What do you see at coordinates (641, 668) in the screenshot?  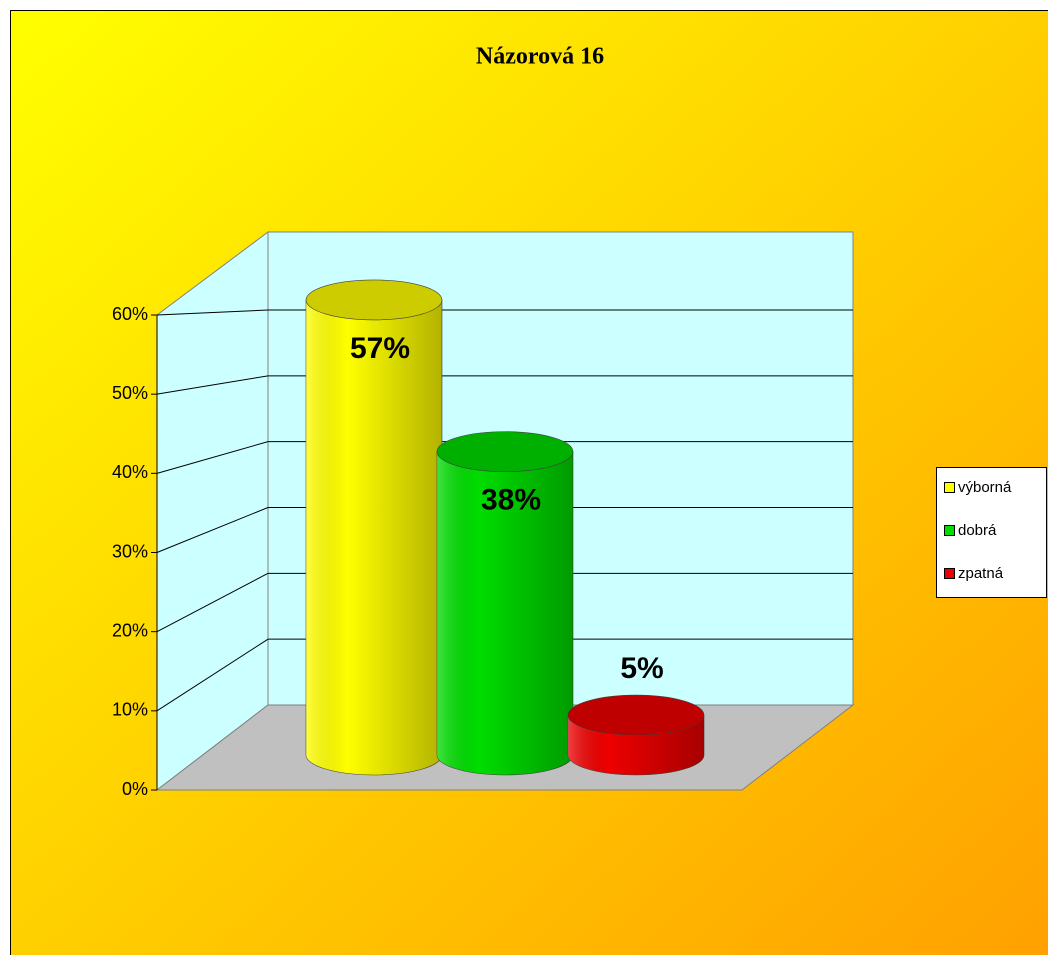 I see `value-label: 5%` at bounding box center [641, 668].